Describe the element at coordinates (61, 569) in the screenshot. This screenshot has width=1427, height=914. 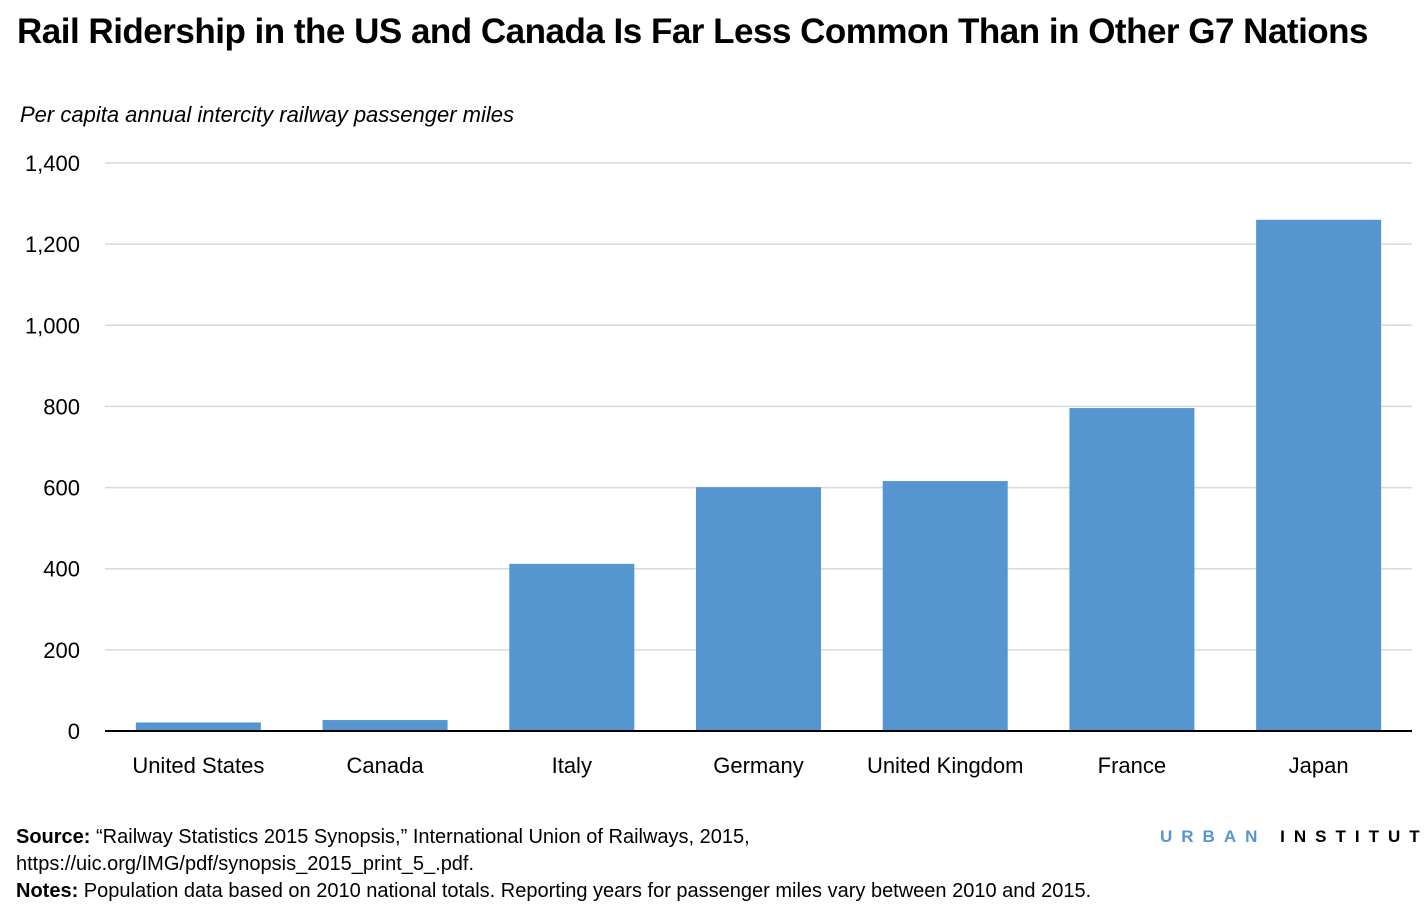
I see `y-tick-label: 400` at that location.